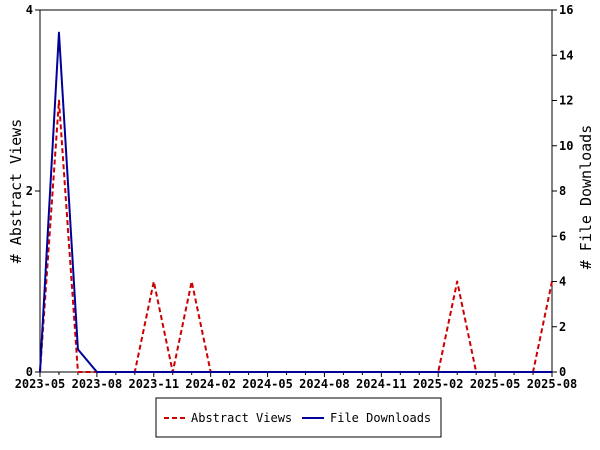 Image resolution: width=600 pixels, height=450 pixels. What do you see at coordinates (495, 384) in the screenshot?
I see `x-tick-label: 2025-05` at bounding box center [495, 384].